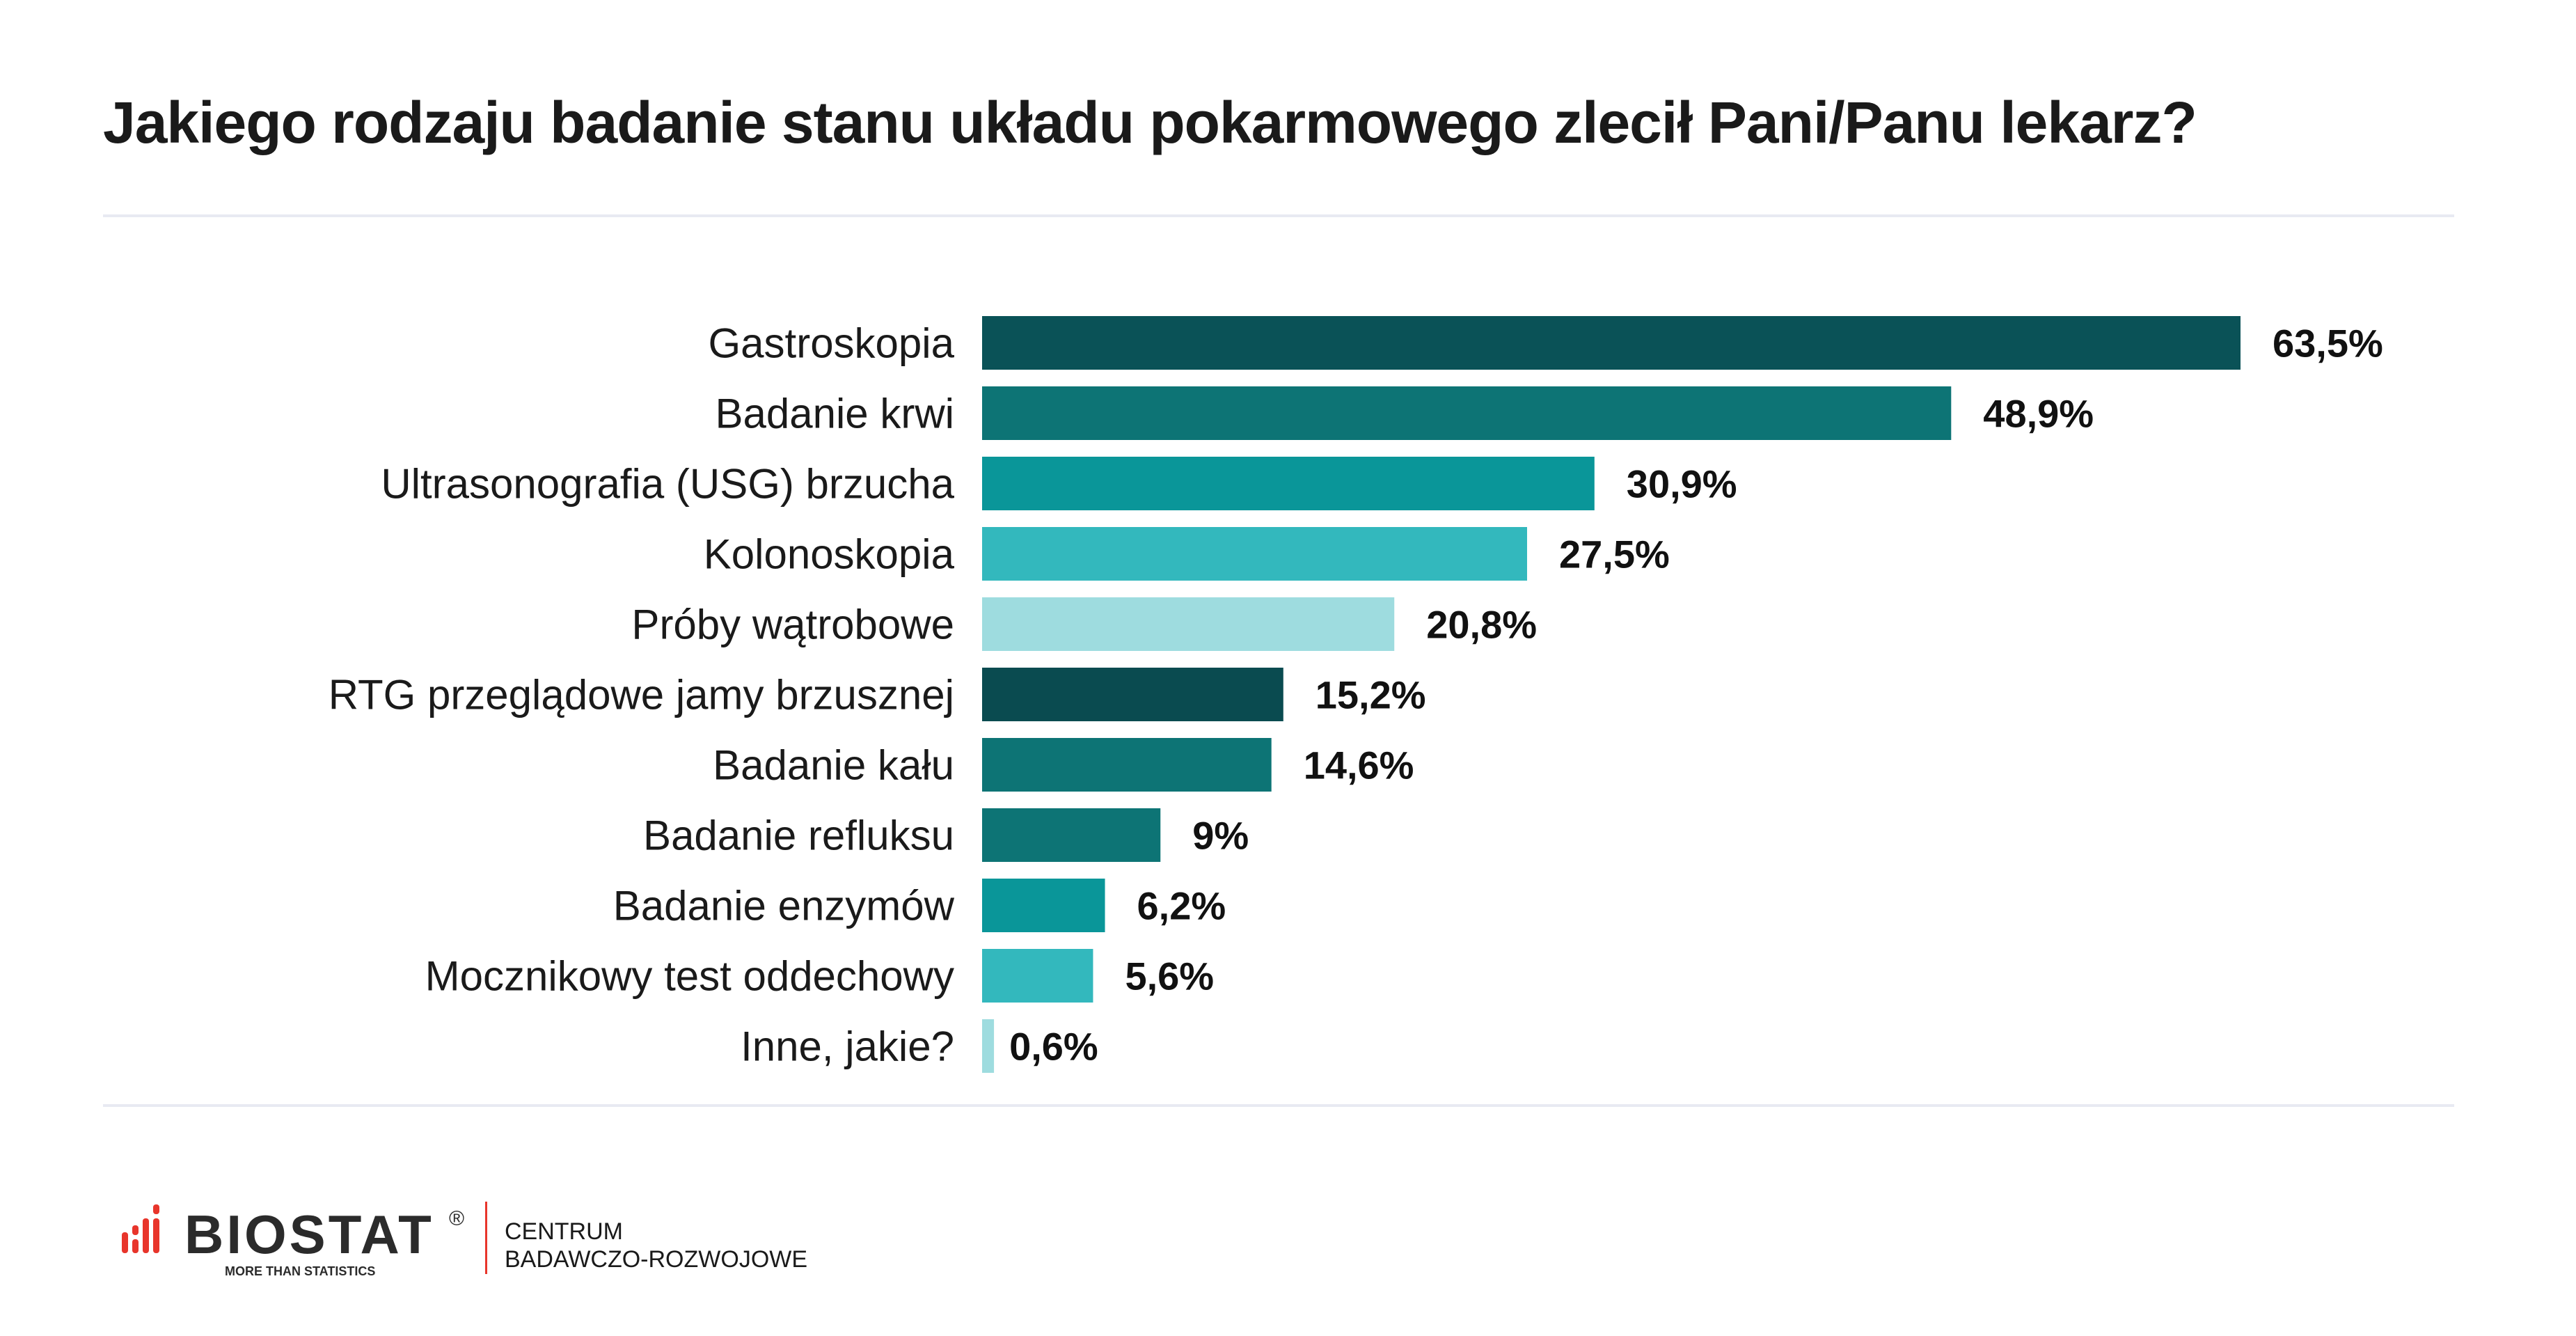 The height and width of the screenshot is (1336, 2576). I want to click on value-label: 30,9%, so click(1682, 484).